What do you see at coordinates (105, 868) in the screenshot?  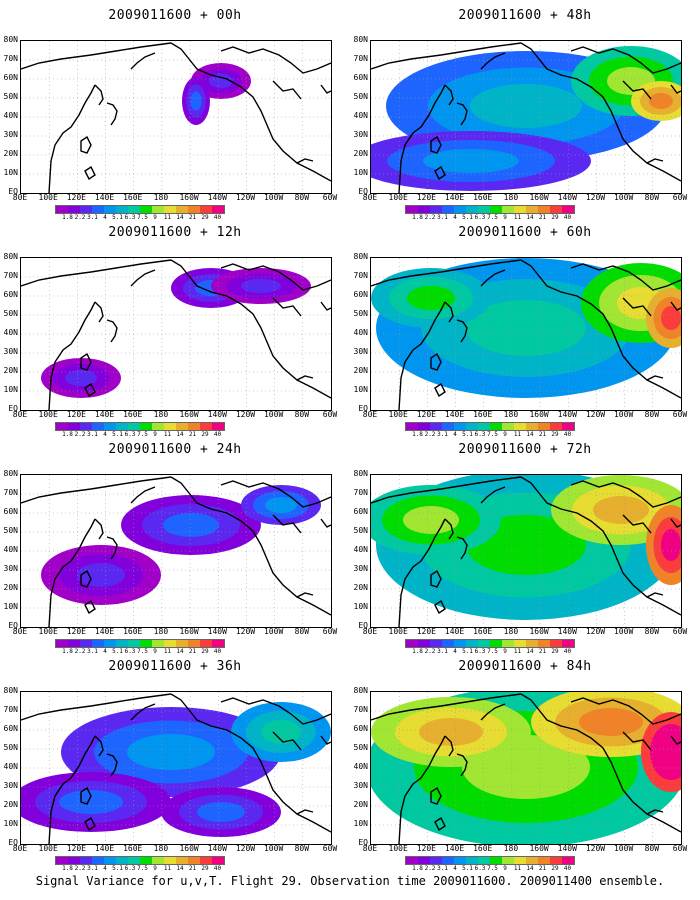 I see `colorbar-label: 4` at bounding box center [105, 868].